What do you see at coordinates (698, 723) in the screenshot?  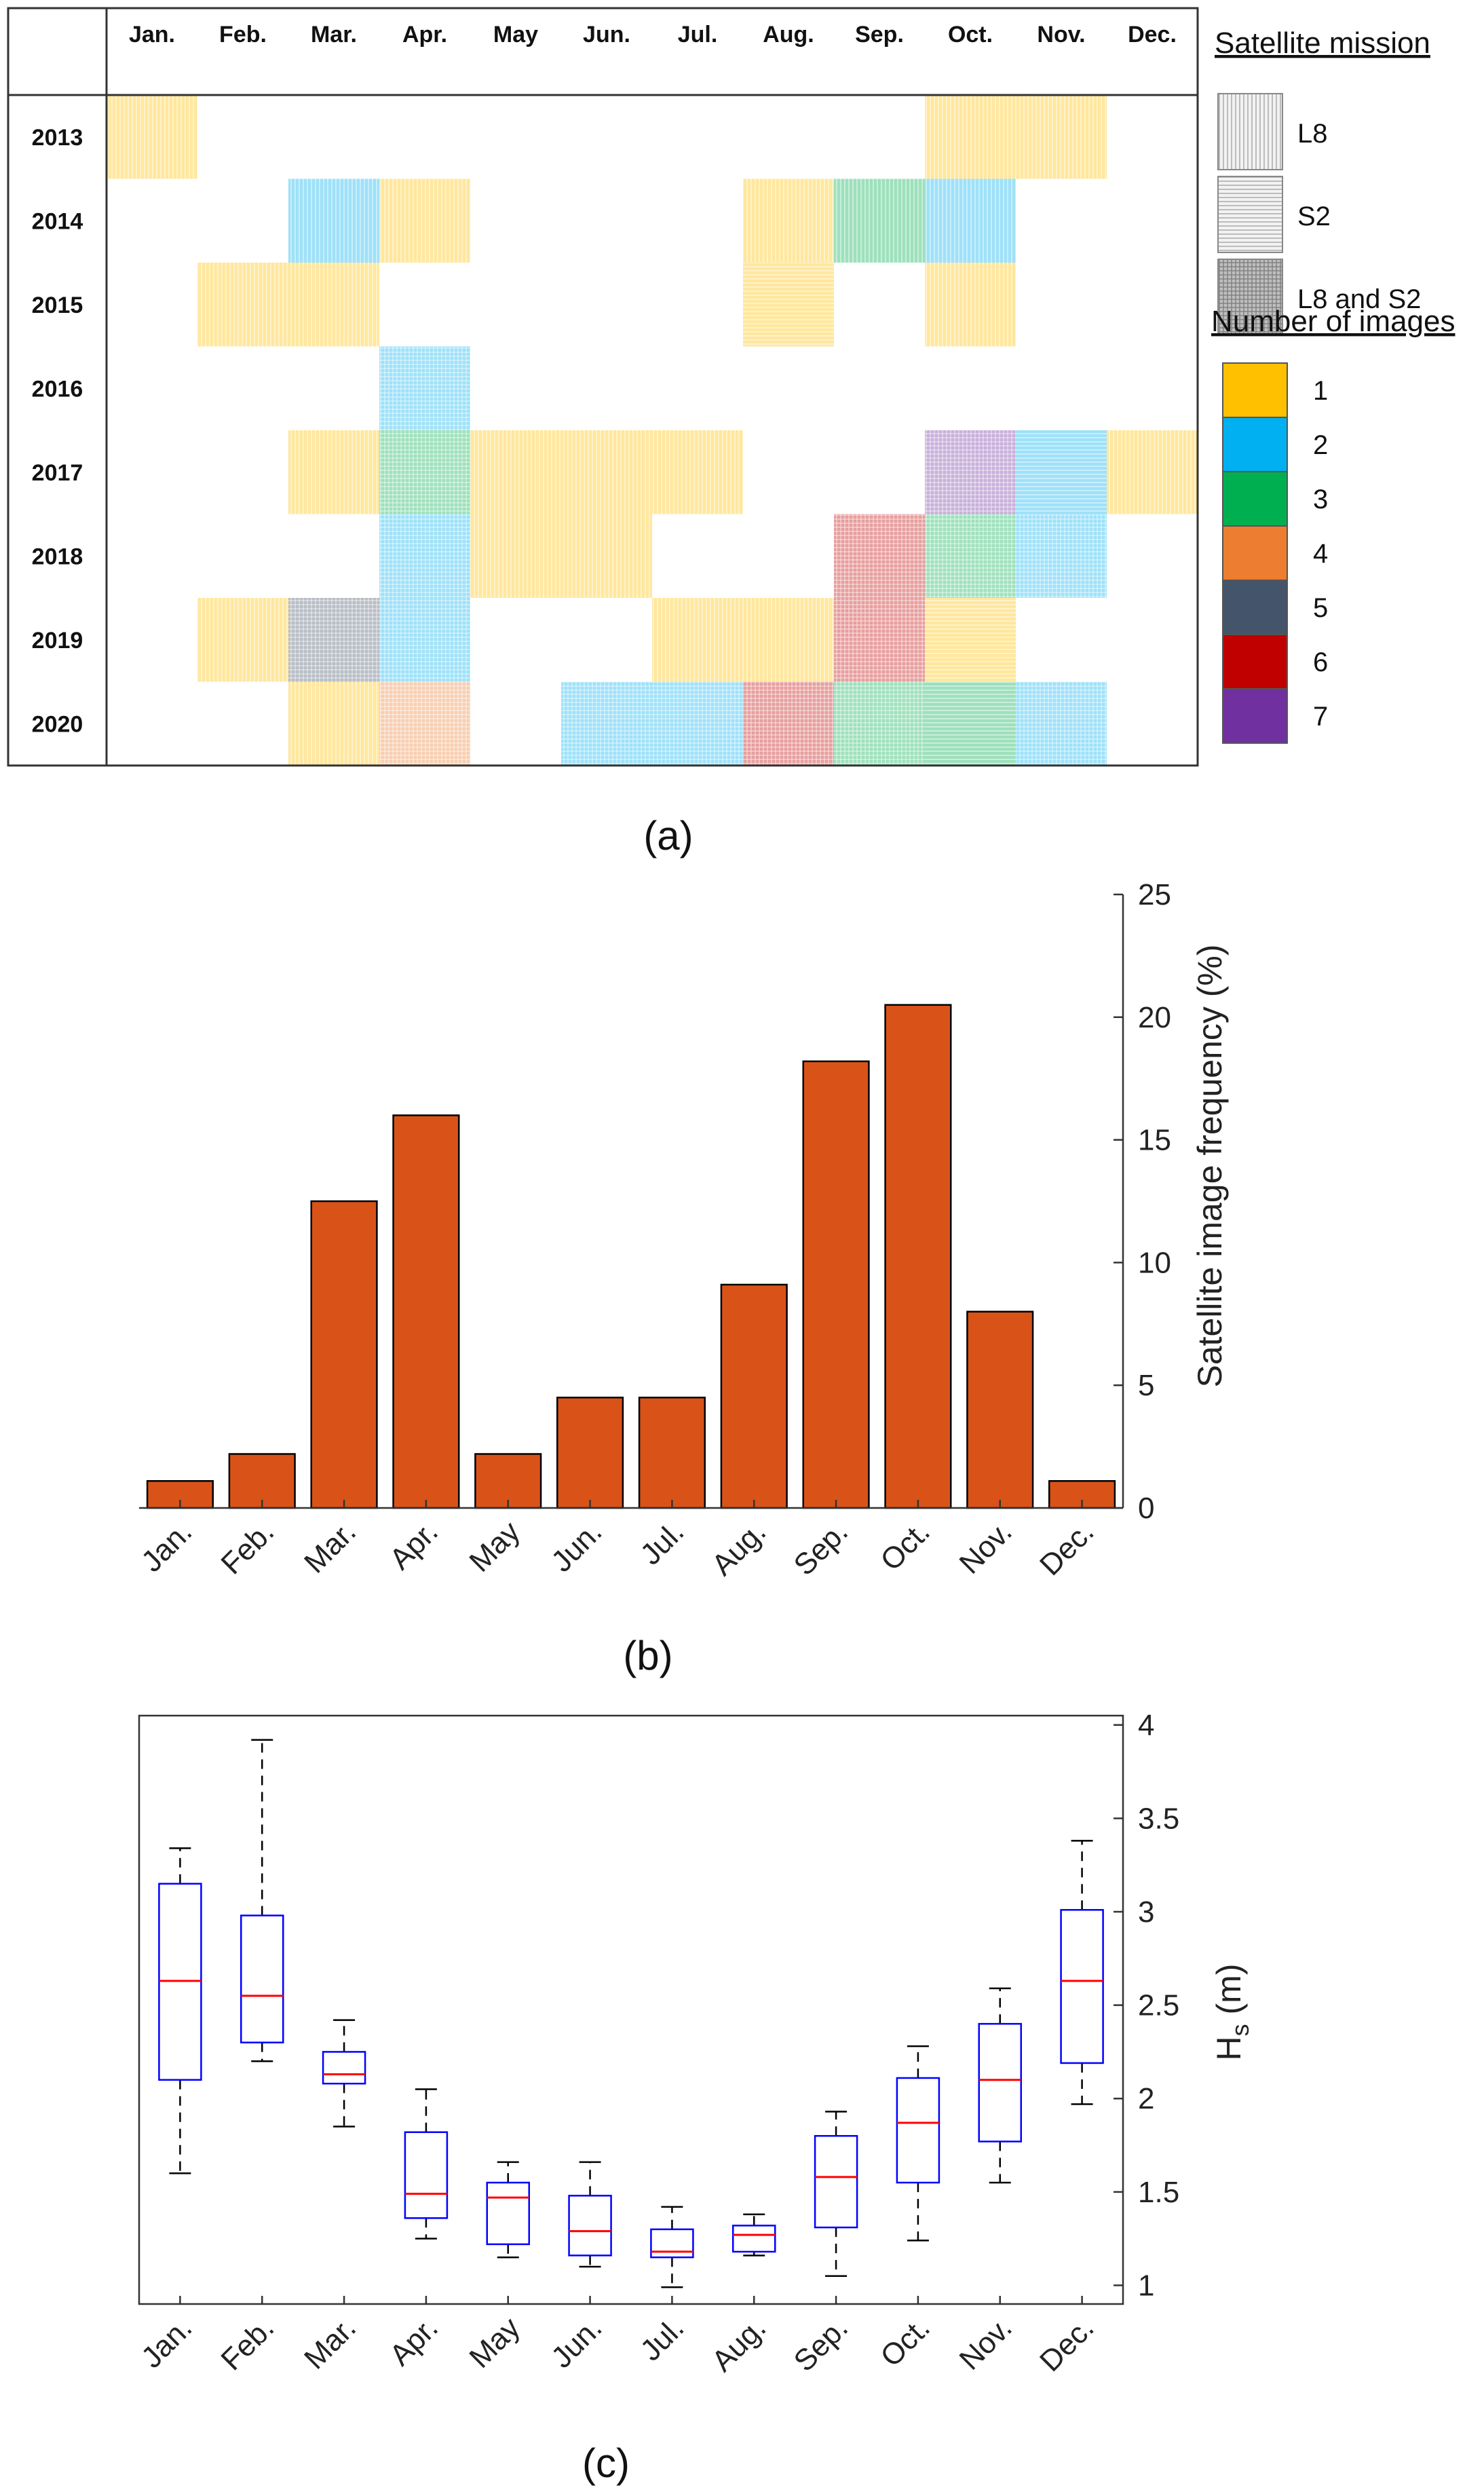 I see `cell-2020-jul-pattern` at bounding box center [698, 723].